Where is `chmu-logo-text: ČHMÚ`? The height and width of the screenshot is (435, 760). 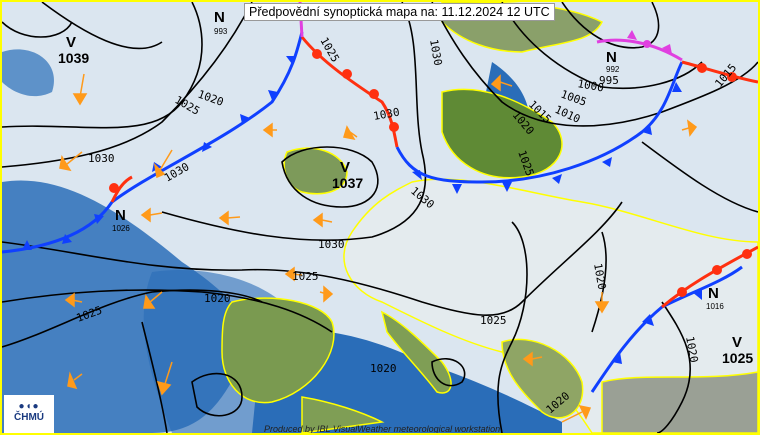 chmu-logo-text: ČHMÚ is located at coordinates (29, 417).